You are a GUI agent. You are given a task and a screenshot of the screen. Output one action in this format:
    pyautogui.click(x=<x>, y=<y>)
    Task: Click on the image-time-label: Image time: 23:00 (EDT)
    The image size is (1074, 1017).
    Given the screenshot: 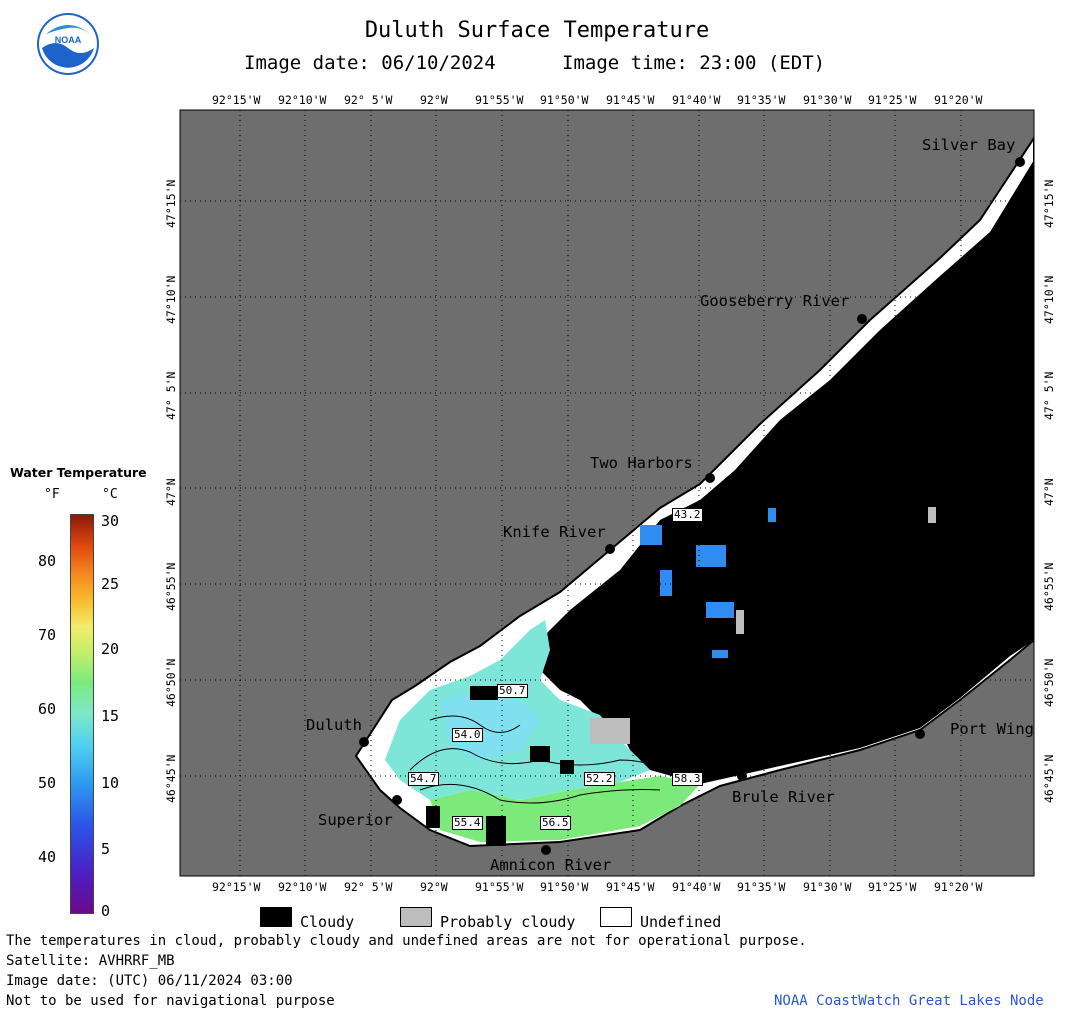 What is the action you would take?
    pyautogui.click(x=694, y=63)
    